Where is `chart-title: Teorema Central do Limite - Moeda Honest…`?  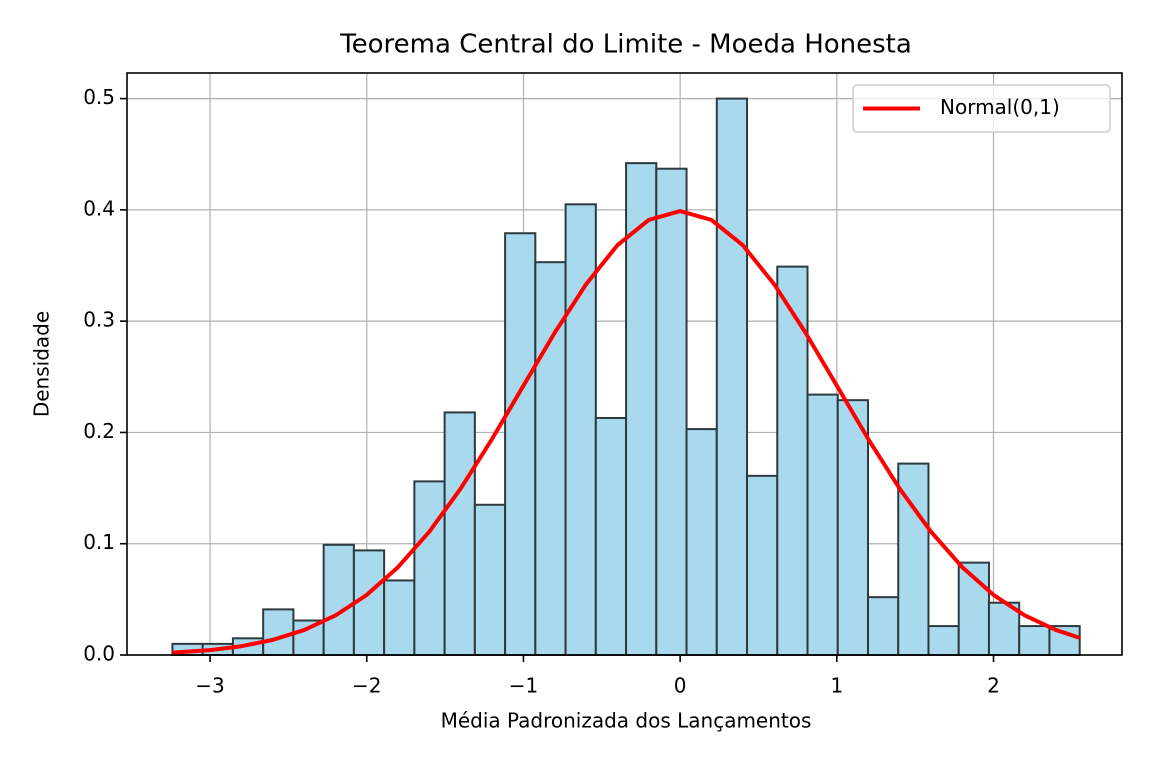
chart-title: Teorema Central do Limite - Moeda Honest… is located at coordinates (625, 45).